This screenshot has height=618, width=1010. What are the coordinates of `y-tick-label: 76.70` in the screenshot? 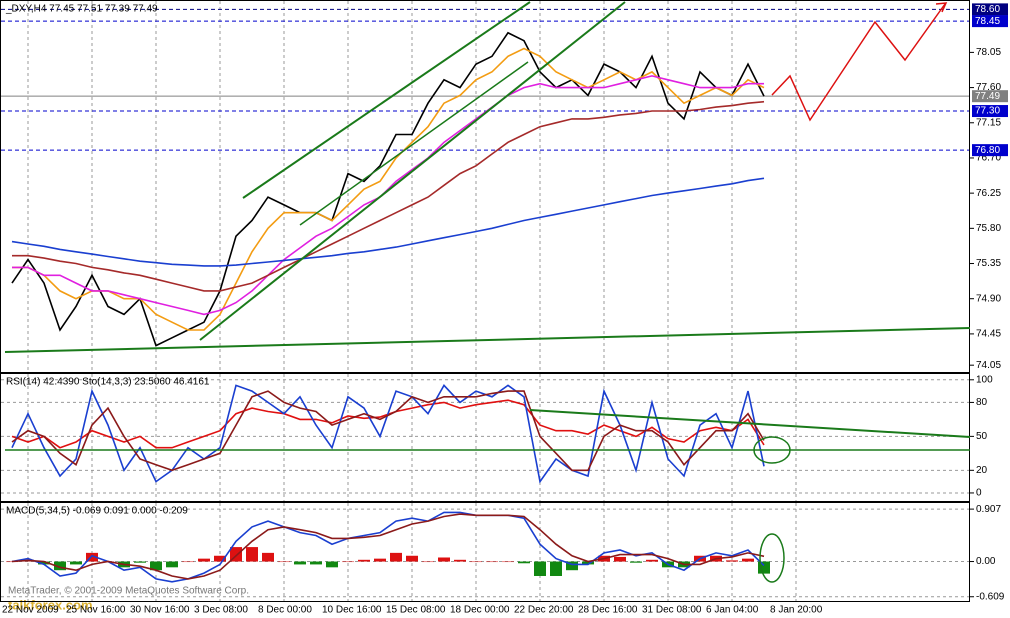 It's located at (988, 158).